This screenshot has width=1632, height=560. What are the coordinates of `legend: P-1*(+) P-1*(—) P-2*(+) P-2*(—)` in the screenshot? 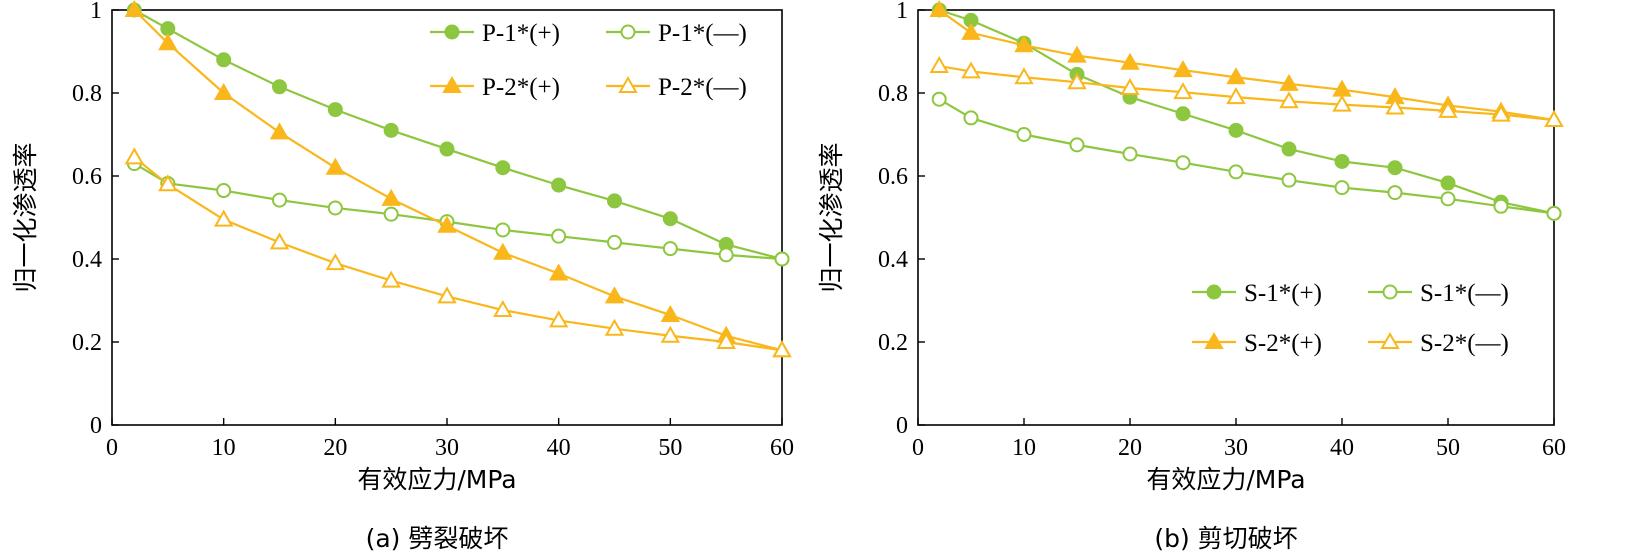 It's located at (588, 60).